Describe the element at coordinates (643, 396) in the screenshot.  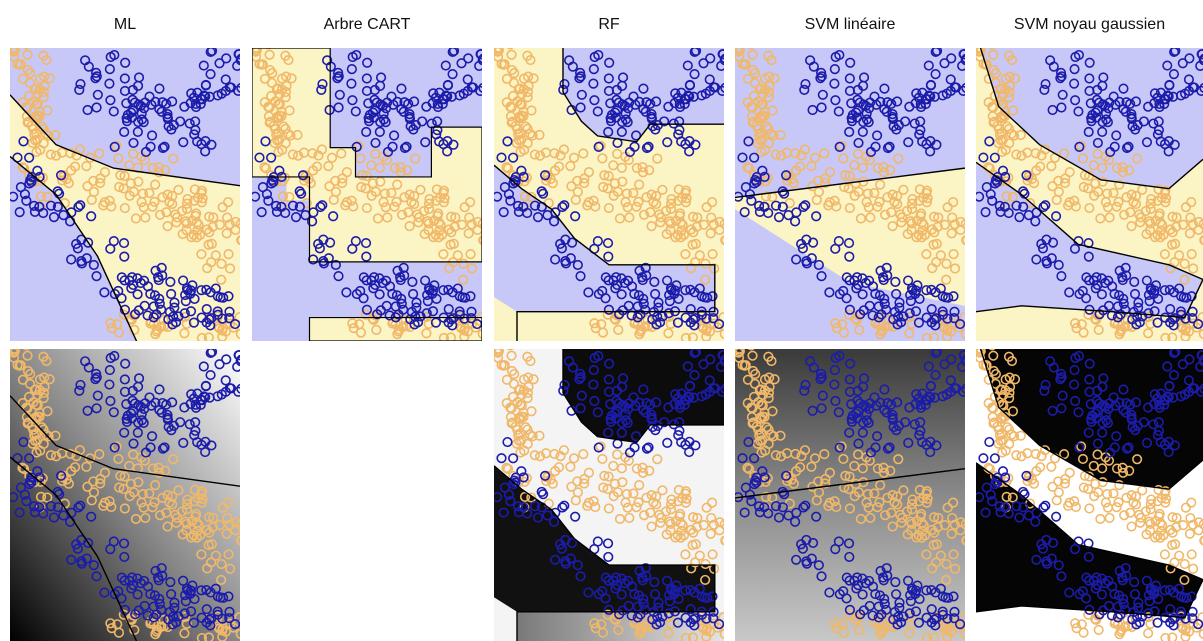
I see `decision-boundary` at that location.